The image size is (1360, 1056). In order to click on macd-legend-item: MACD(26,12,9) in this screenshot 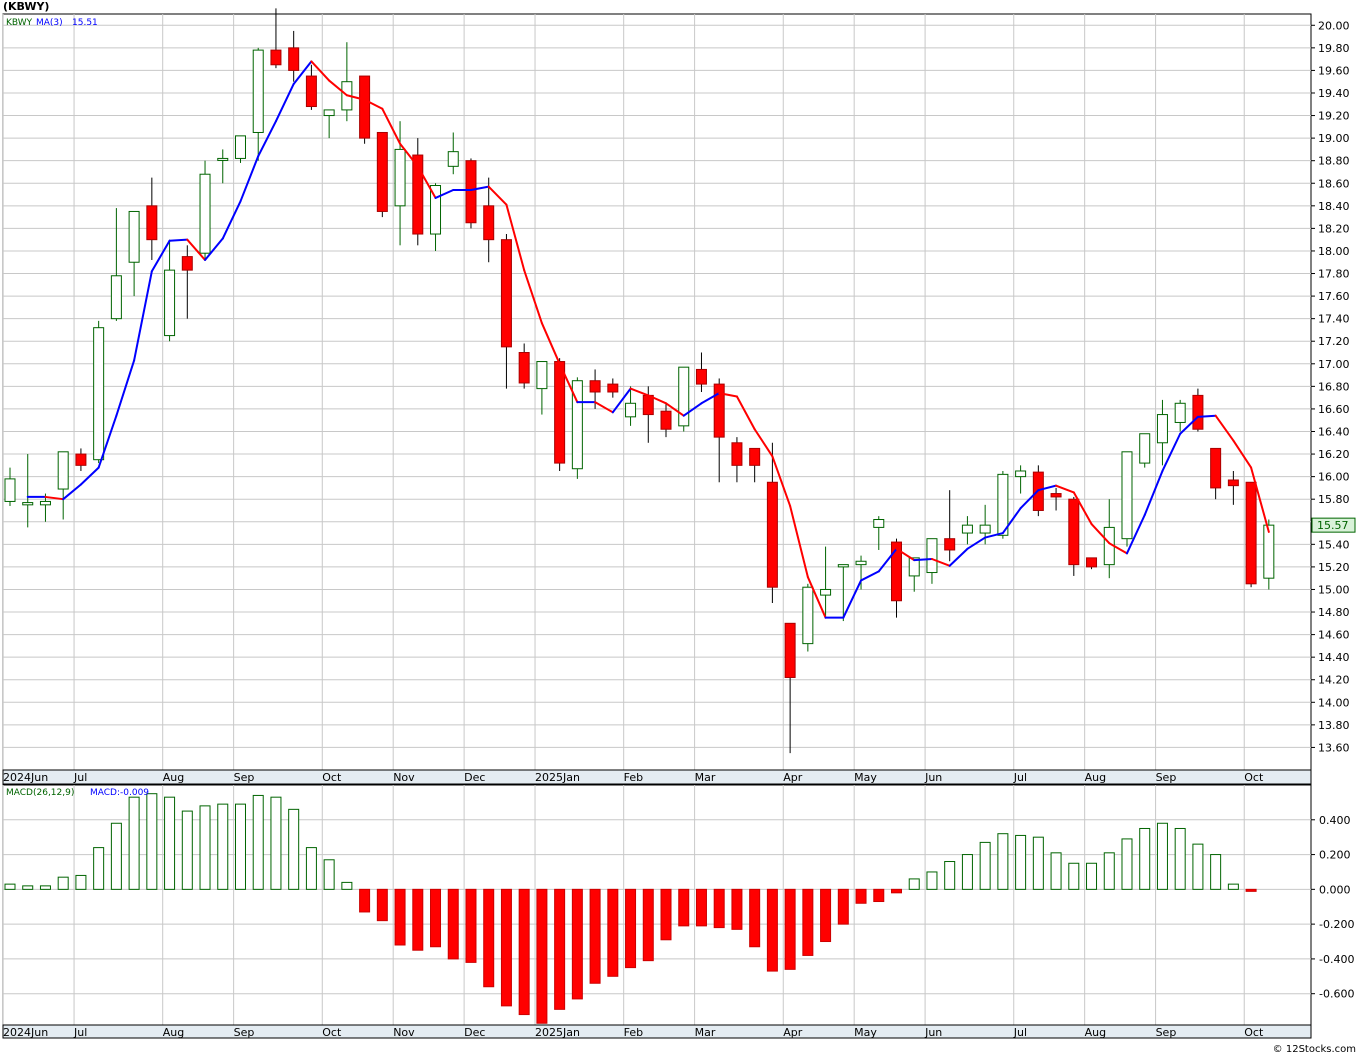, I will do `click(40, 793)`.